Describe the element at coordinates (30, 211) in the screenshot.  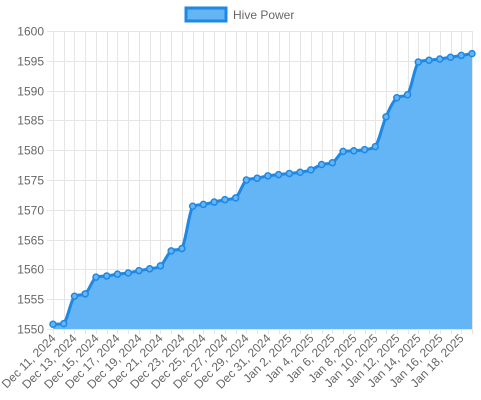
I see `y-tick-label: 1570` at that location.